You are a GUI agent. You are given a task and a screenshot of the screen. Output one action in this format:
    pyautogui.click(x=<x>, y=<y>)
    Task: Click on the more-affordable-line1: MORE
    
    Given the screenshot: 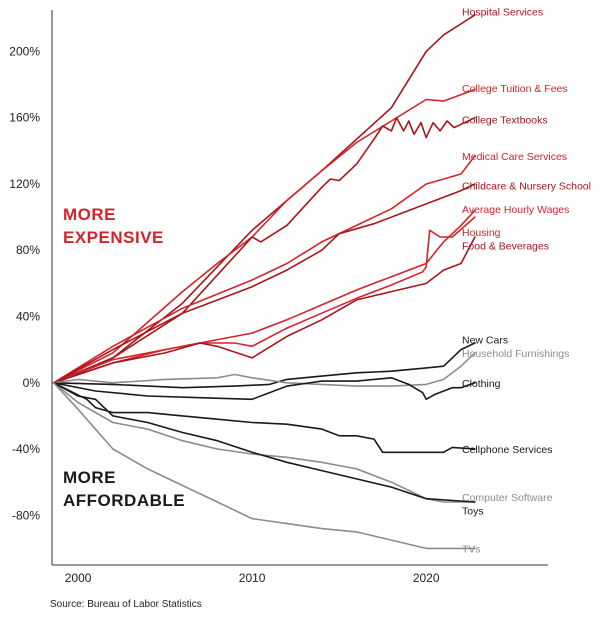 What is the action you would take?
    pyautogui.click(x=89, y=477)
    